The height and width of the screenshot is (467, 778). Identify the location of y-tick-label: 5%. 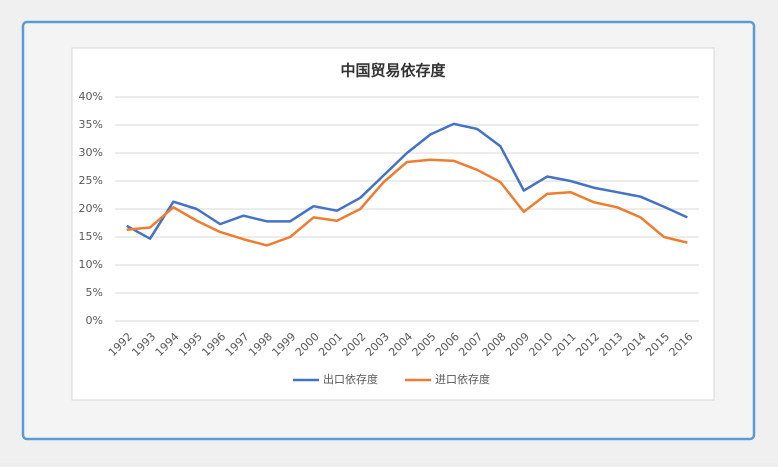
(94, 292).